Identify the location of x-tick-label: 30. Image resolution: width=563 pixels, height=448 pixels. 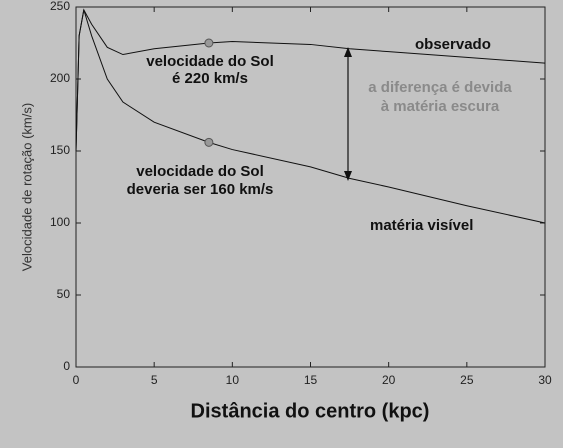
(545, 380).